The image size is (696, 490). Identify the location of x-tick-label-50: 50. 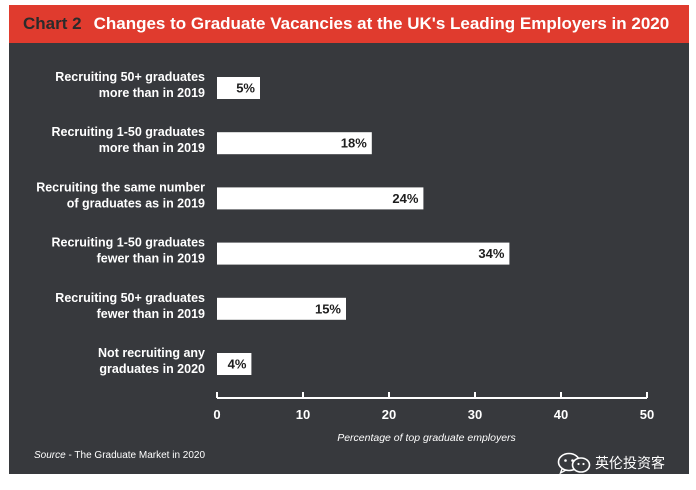
(647, 414).